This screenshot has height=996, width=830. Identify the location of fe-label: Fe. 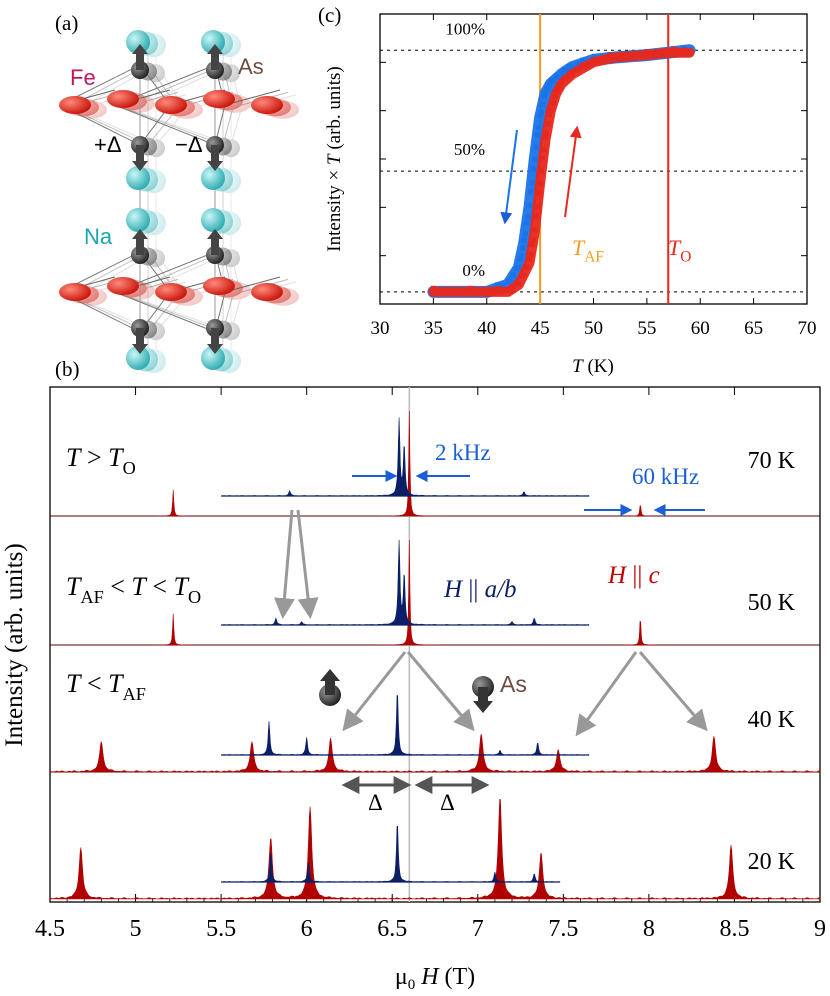
(83, 77).